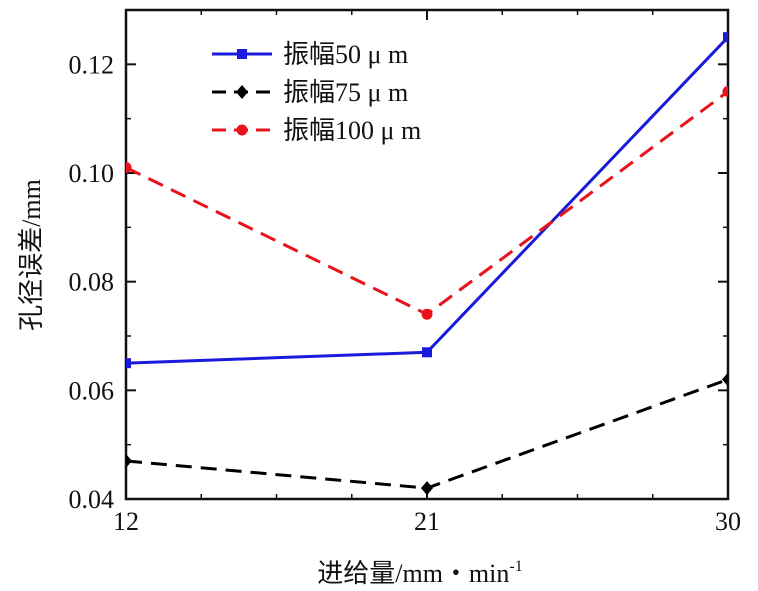 This screenshot has width=758, height=591. I want to click on x-tick-label: 30, so click(728, 521).